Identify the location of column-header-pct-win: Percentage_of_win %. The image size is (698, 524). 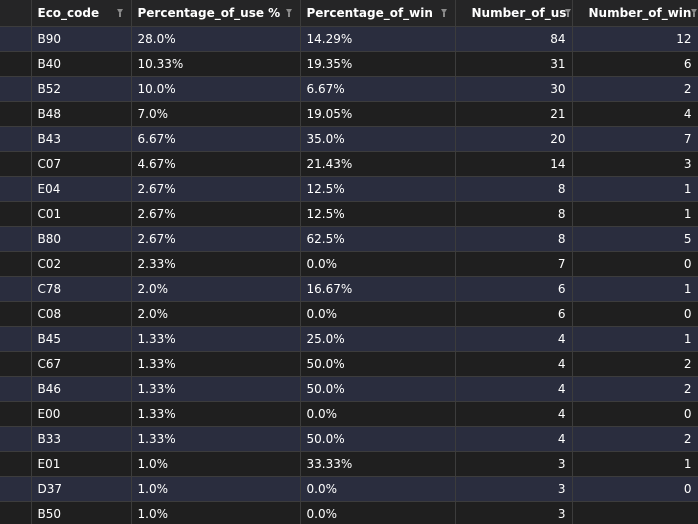
(378, 13).